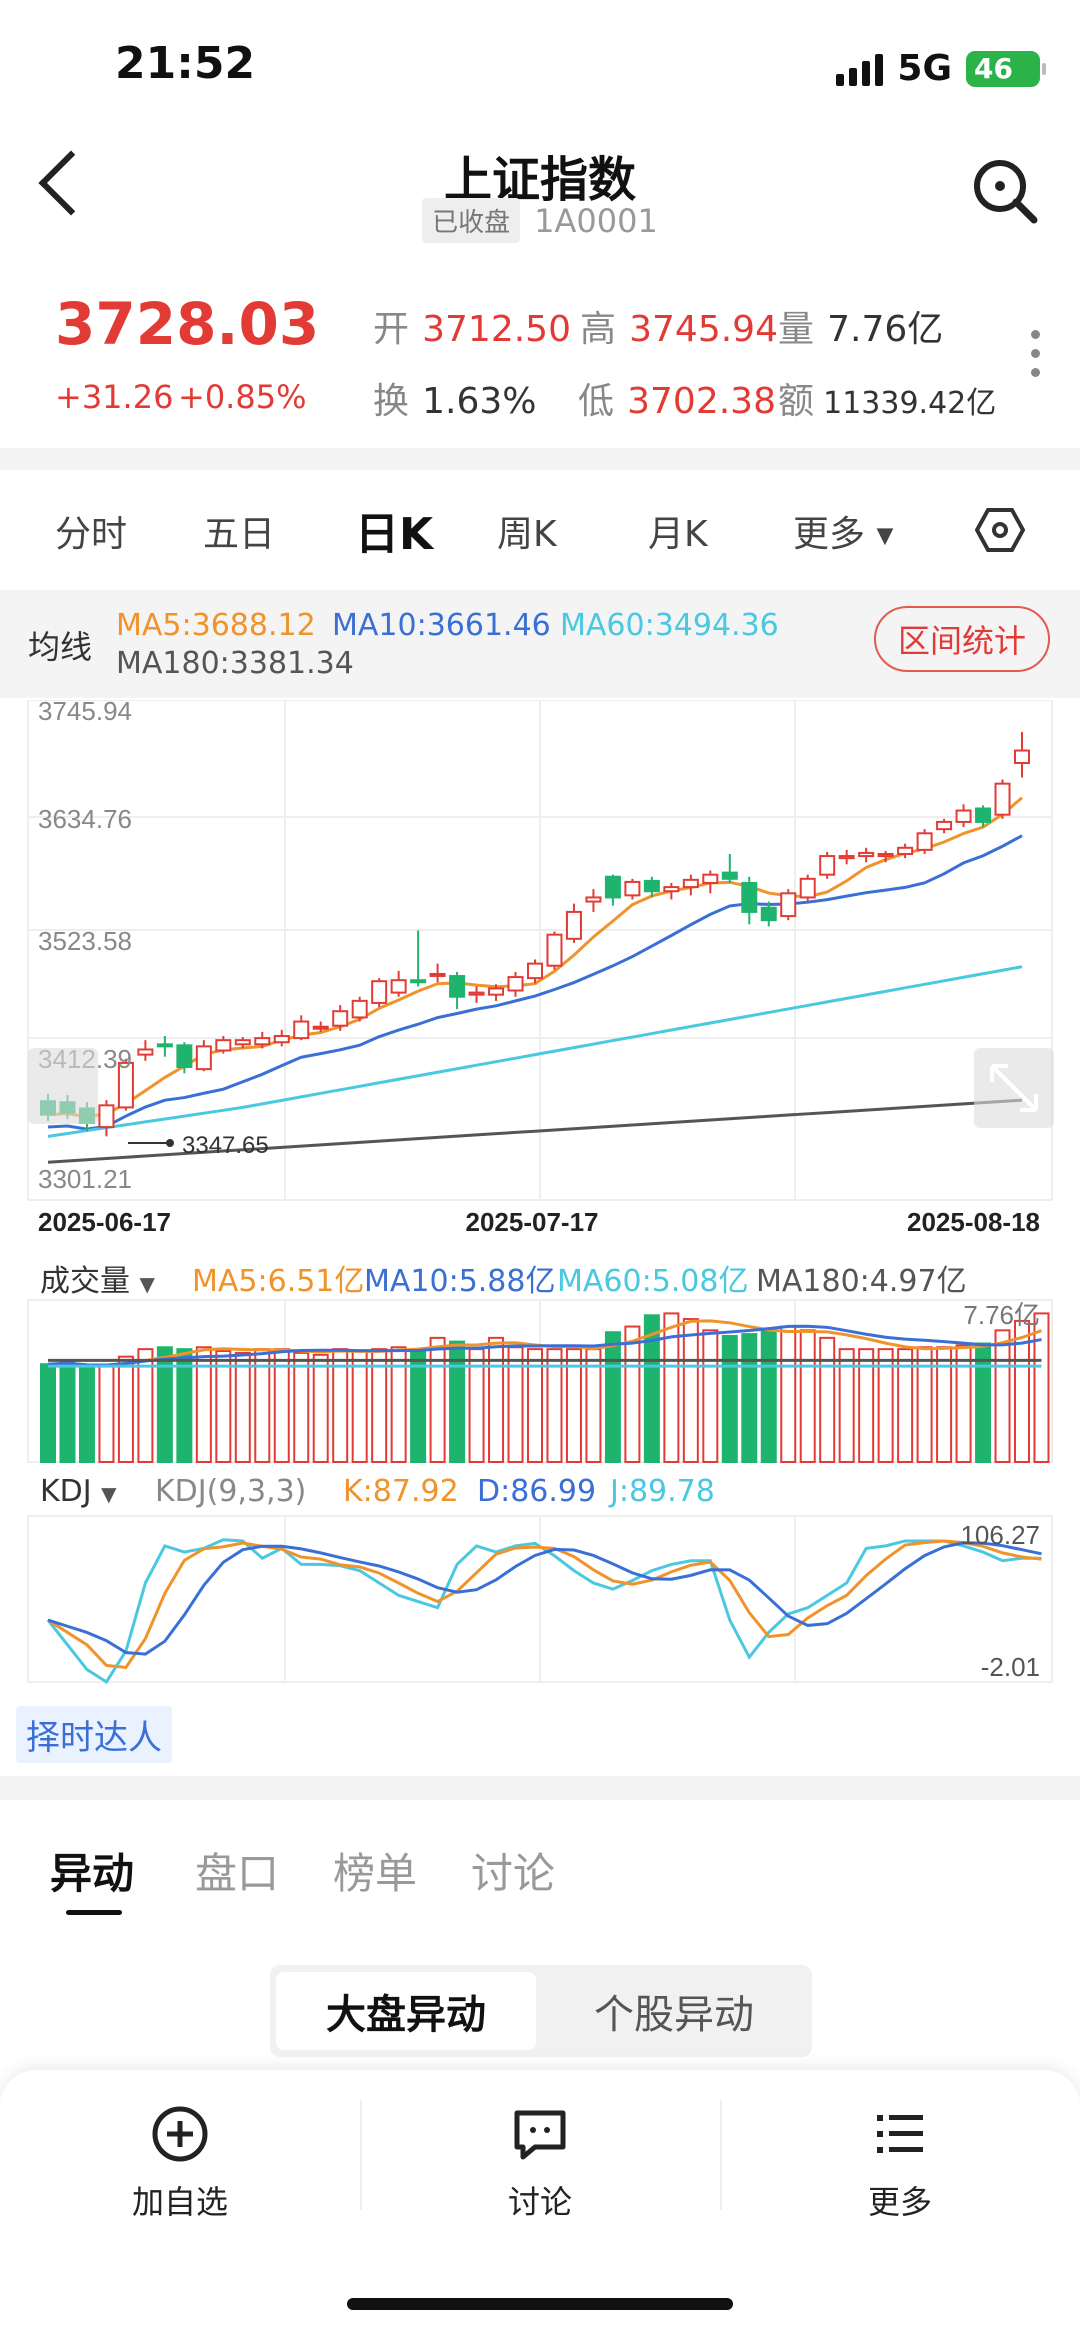 The width and height of the screenshot is (1080, 2337). I want to click on vol-ma5: MA5:6.51亿, so click(278, 1281).